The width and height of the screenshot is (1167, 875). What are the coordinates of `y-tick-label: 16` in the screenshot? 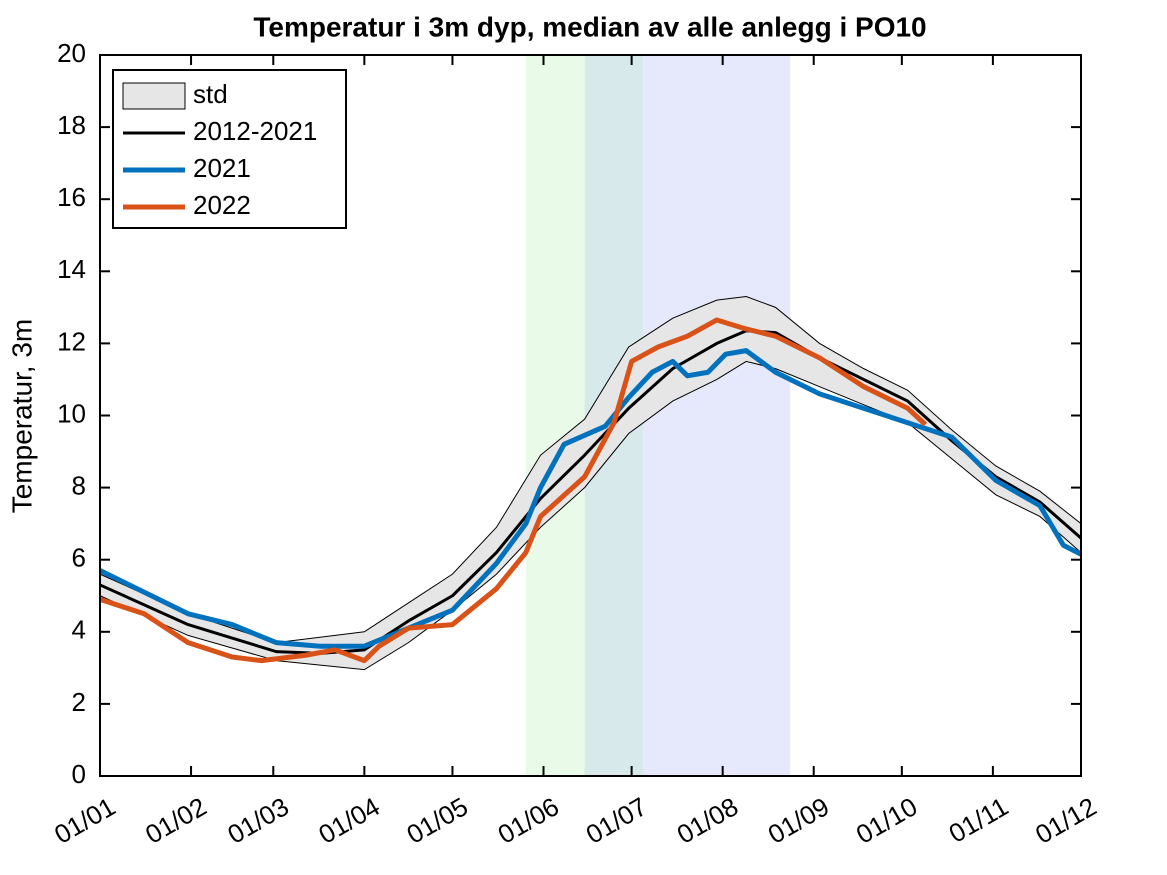 It's located at (71, 197).